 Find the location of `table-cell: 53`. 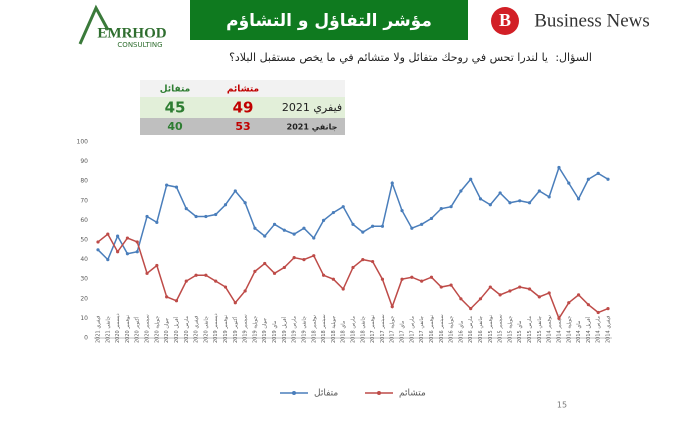

table-cell: 53 is located at coordinates (242, 126).